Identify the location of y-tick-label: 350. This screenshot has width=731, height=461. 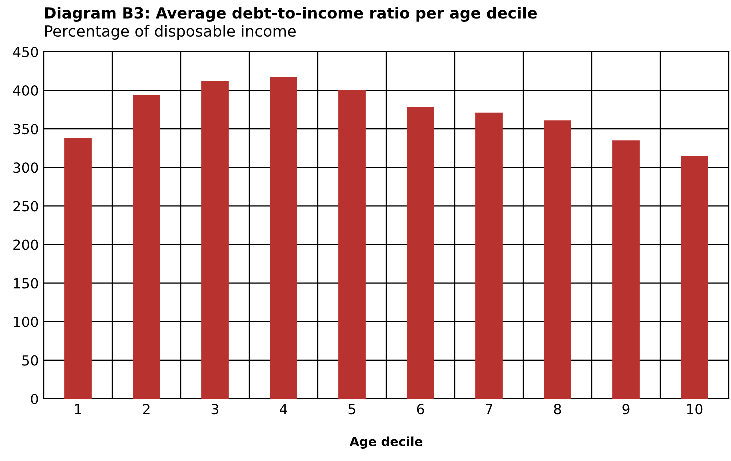
(26, 129).